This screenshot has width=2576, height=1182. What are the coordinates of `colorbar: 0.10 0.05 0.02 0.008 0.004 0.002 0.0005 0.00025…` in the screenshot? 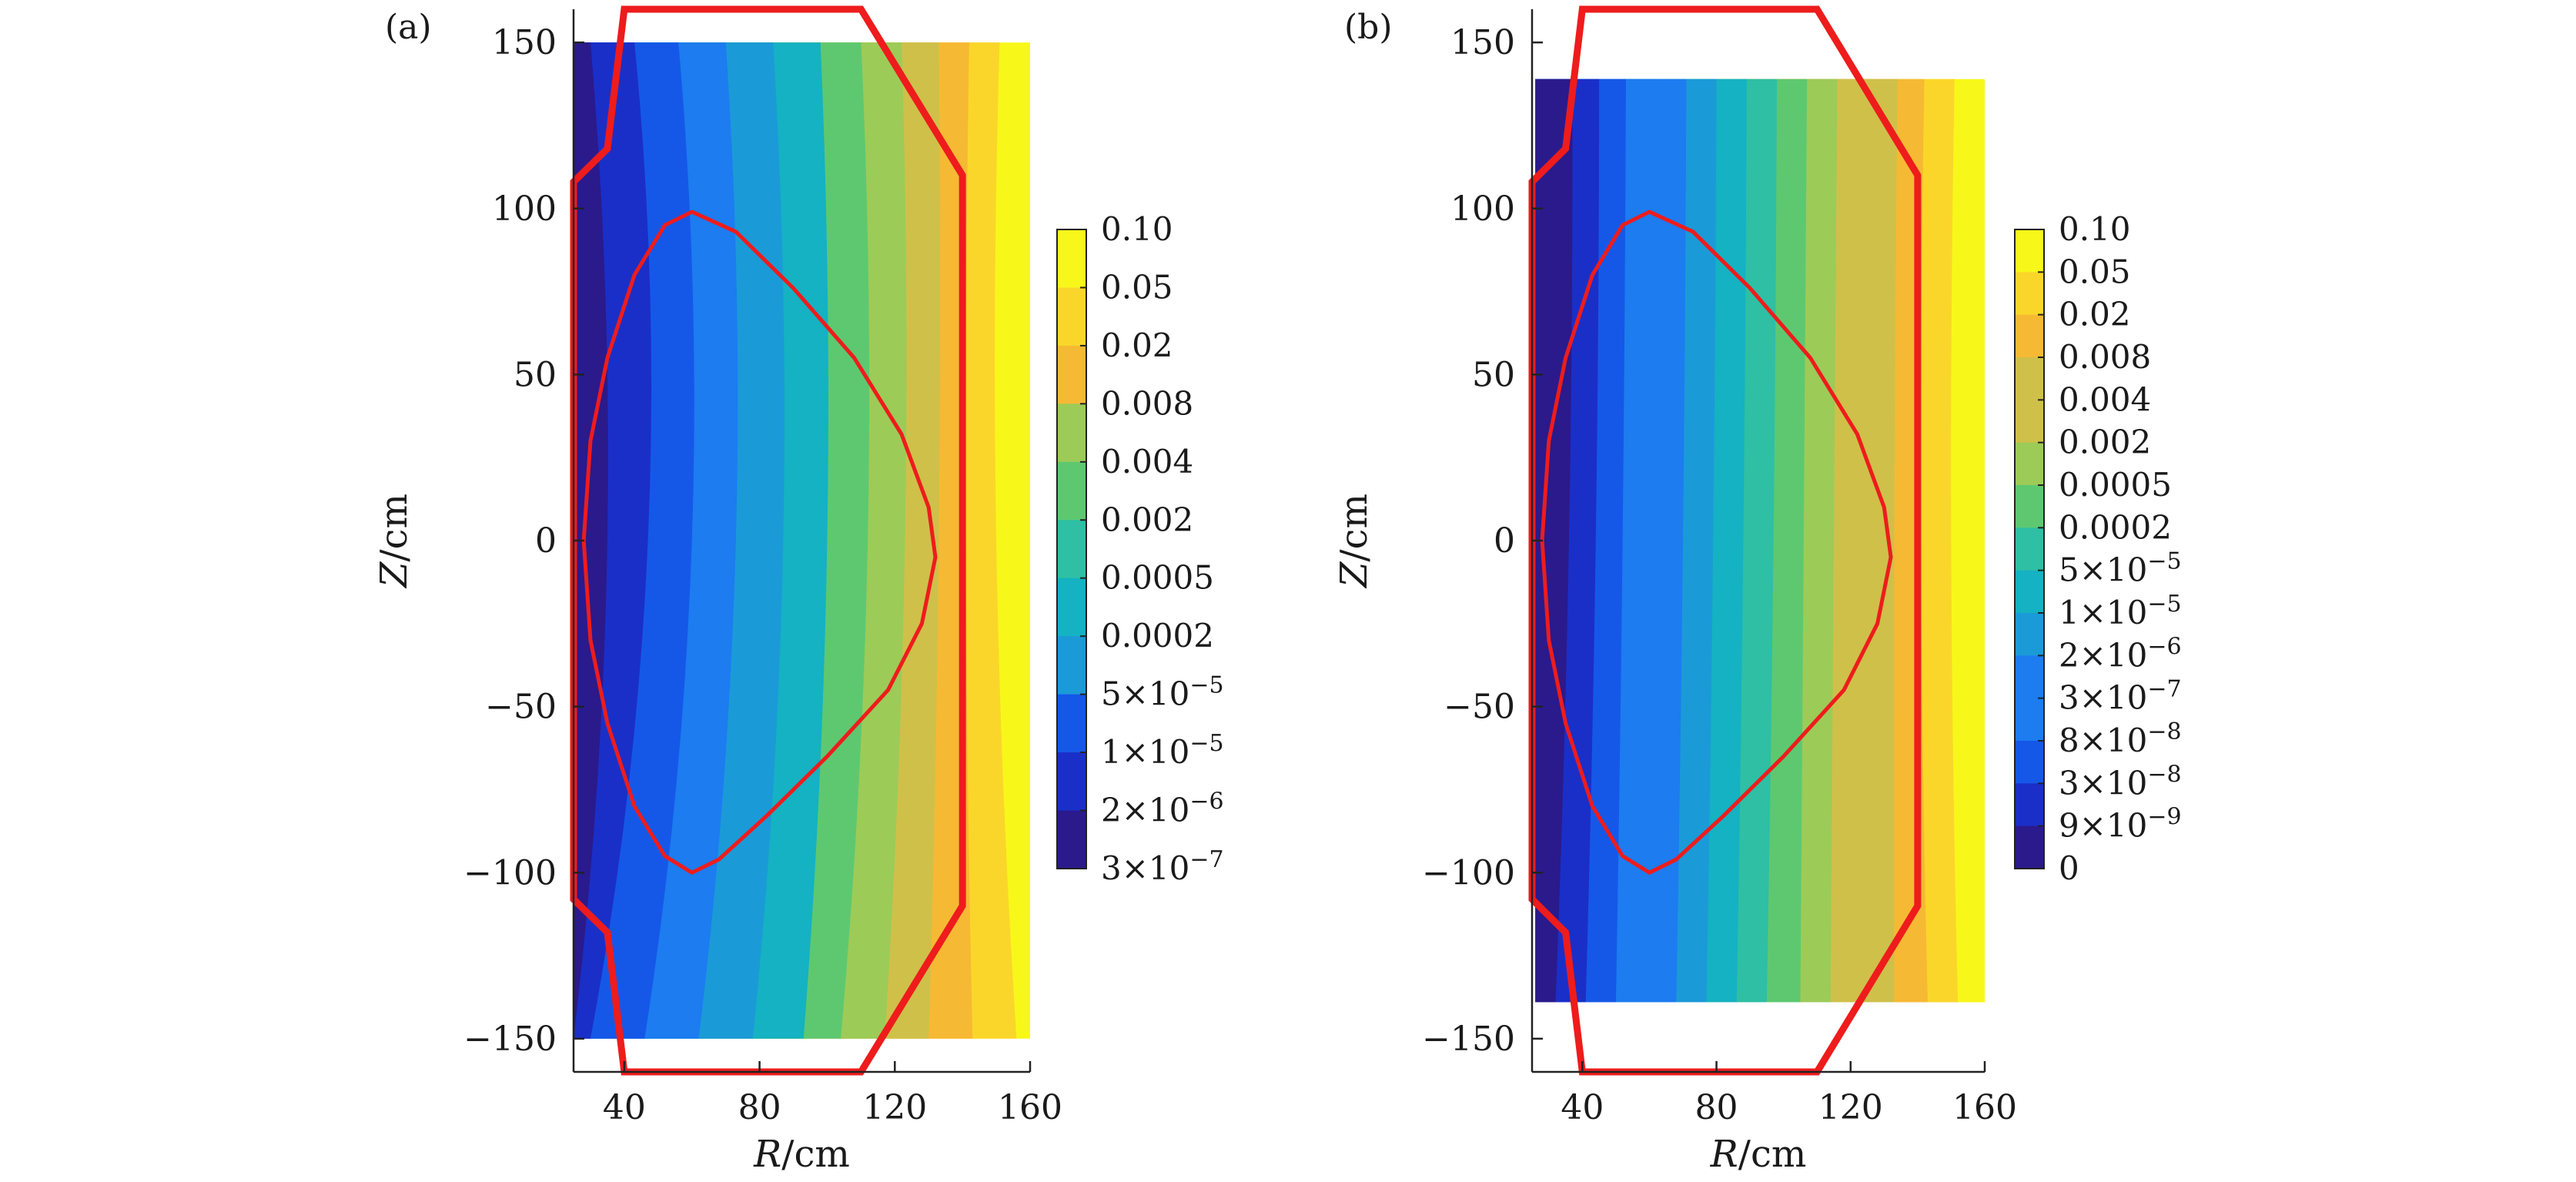 It's located at (2098, 548).